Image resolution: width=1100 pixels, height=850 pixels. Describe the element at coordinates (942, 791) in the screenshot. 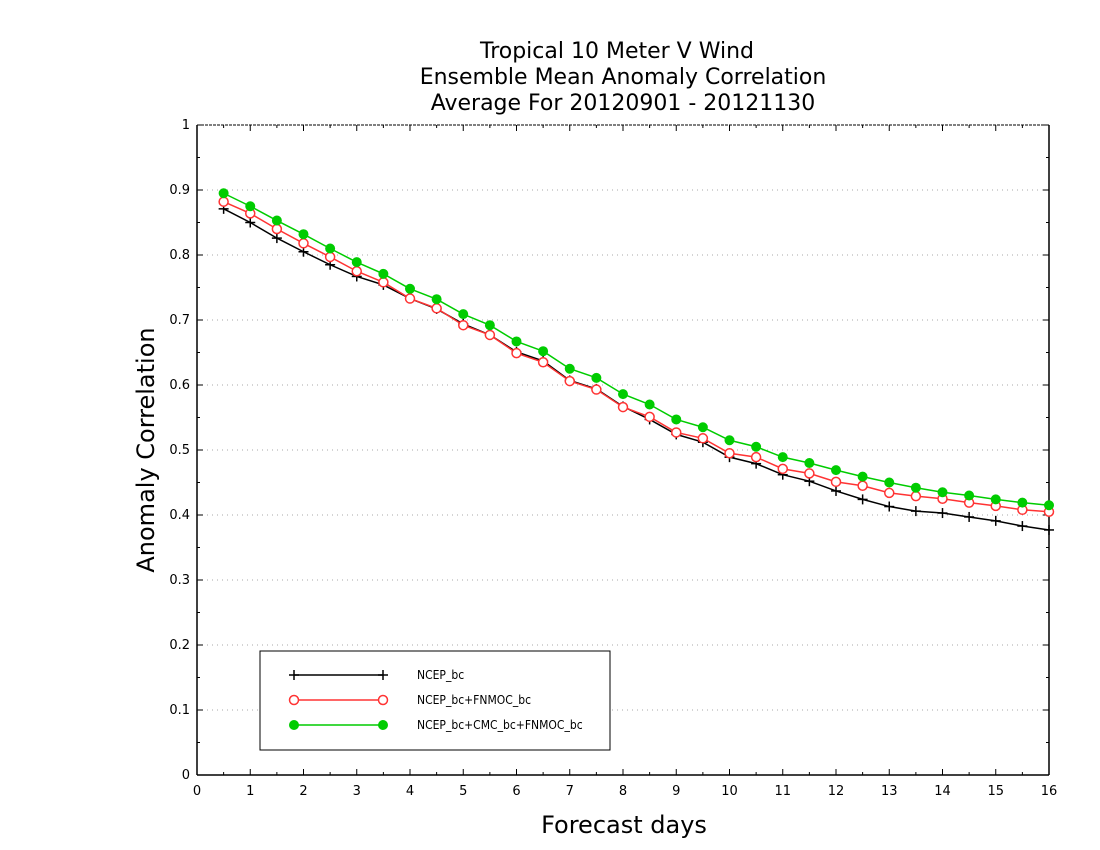

I see `x-tick-label-14: 14` at that location.